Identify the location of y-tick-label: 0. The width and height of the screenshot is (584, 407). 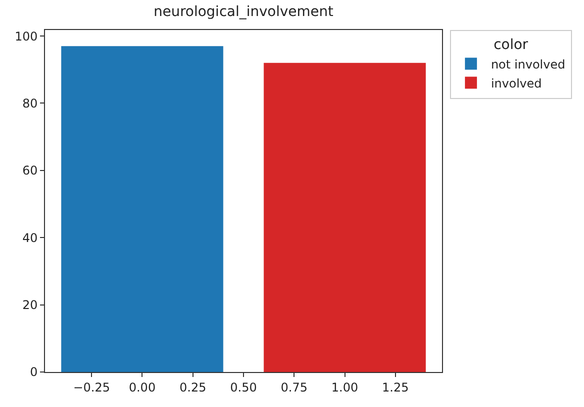
(34, 372).